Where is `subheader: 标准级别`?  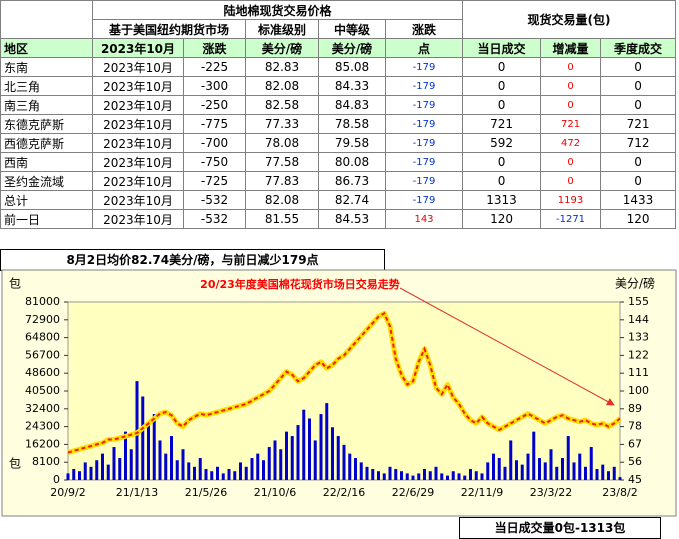
subheader: 标准级别 is located at coordinates (282, 29).